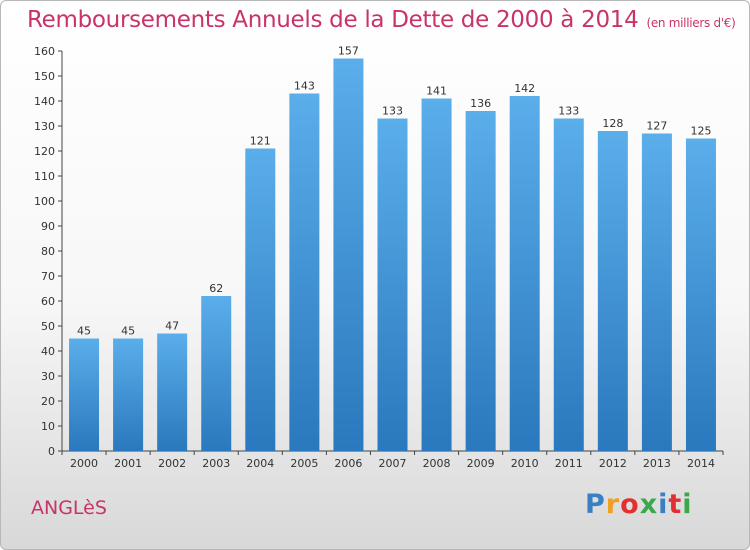 This screenshot has height=550, width=750. What do you see at coordinates (657, 463) in the screenshot?
I see `x-tick-label: 2013` at bounding box center [657, 463].